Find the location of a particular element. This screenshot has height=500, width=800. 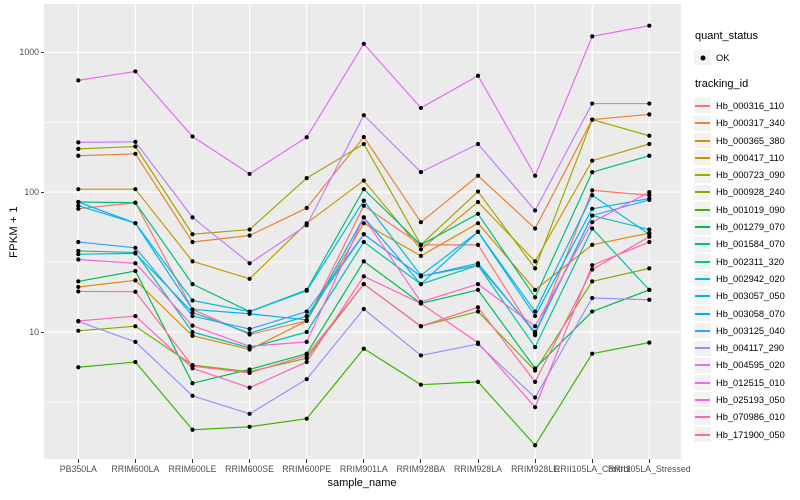

legend-item-Hb_001019_090: Hb_001019_090 is located at coordinates (747, 209).